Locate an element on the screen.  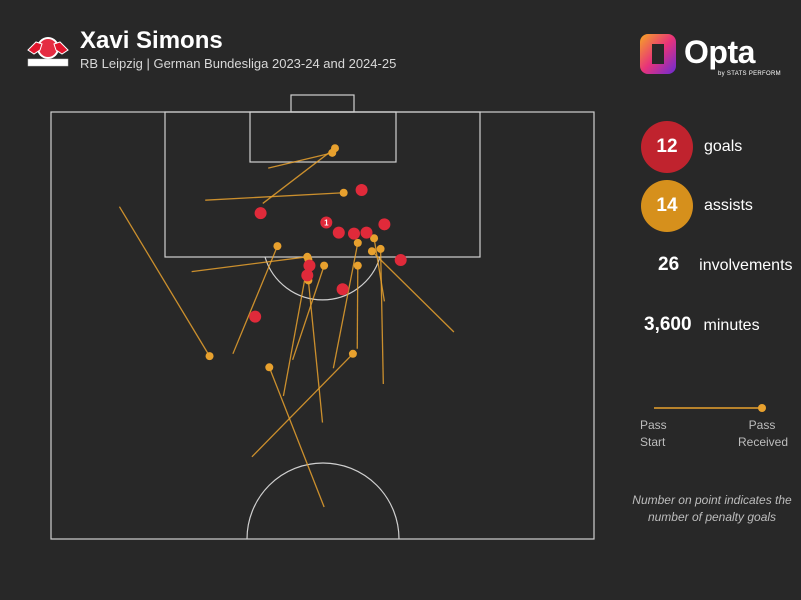
legend-end-line1: Pass is located at coordinates (762, 425).